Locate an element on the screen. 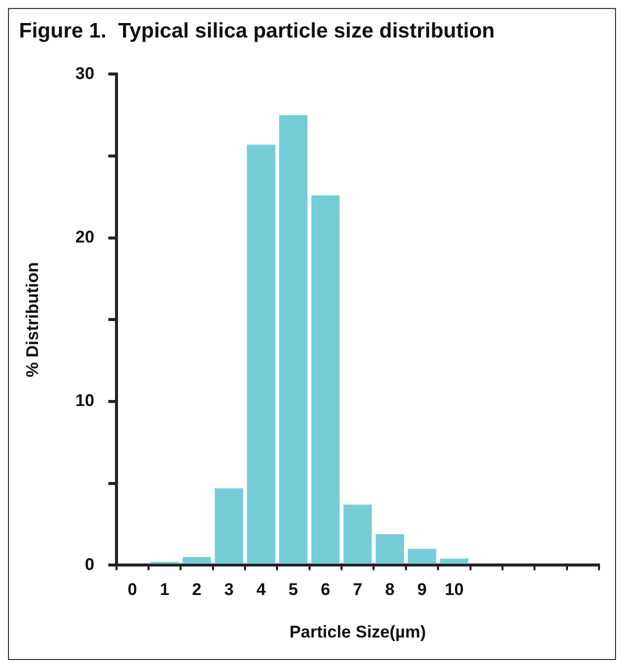 The image size is (624, 668). x-tick-label: 10 is located at coordinates (454, 590).